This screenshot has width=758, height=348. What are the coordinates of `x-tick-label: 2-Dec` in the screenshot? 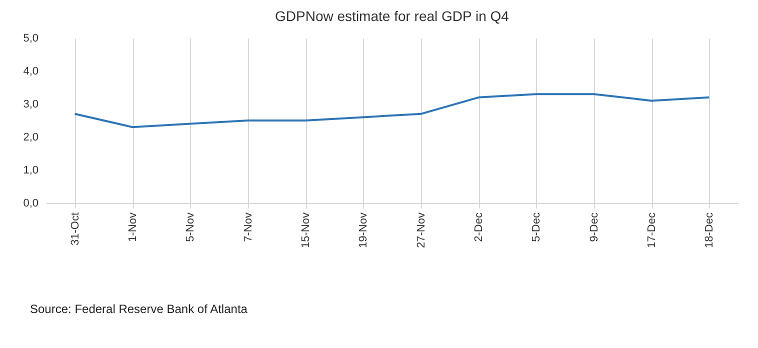 It's located at (479, 227).